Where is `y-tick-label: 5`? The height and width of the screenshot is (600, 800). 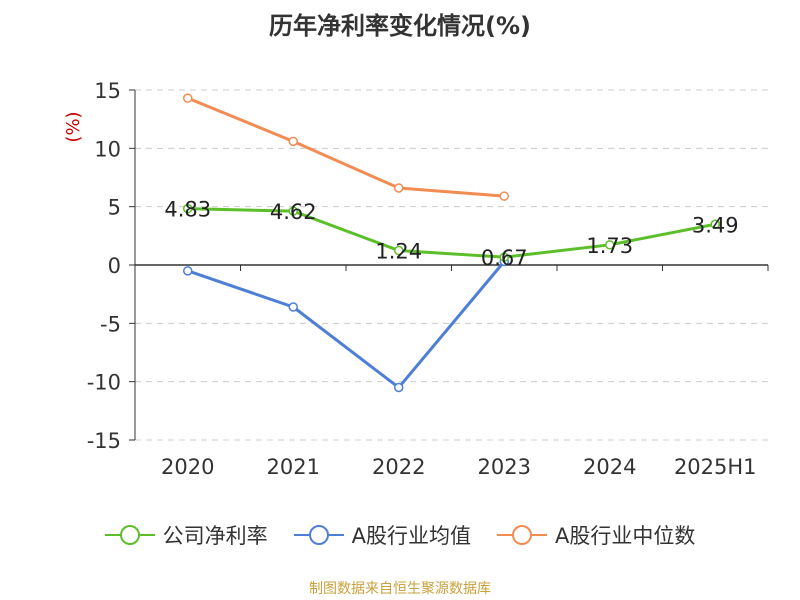
y-tick-label: 5 is located at coordinates (114, 208).